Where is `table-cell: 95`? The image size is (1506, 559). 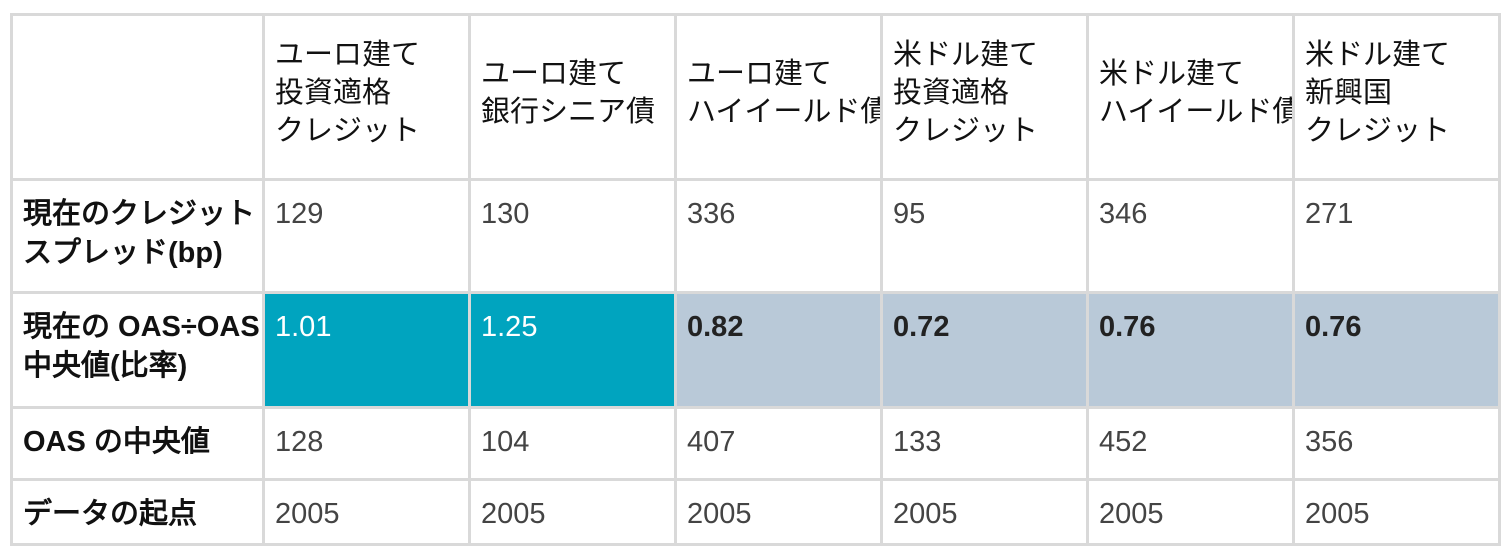
table-cell: 95 is located at coordinates (984, 236).